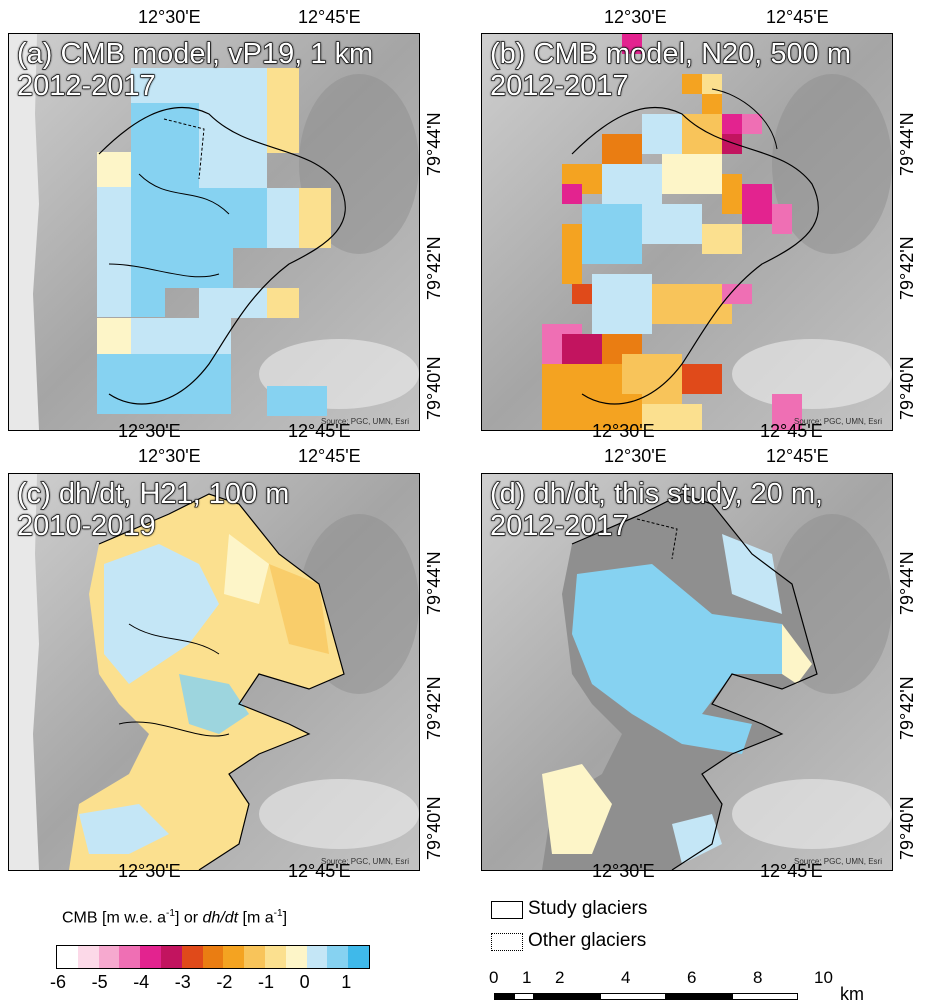  What do you see at coordinates (907, 583) in the screenshot?
I see `right-lat-label-d-7944: 79°44'N` at bounding box center [907, 583].